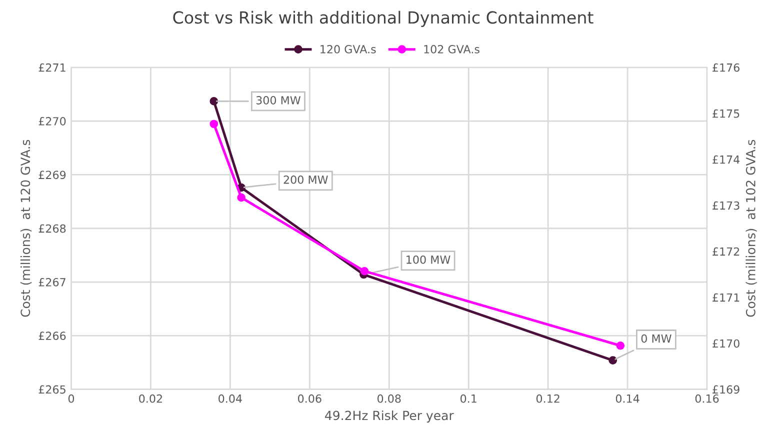 This screenshot has height=435, width=766. Describe the element at coordinates (310, 398) in the screenshot. I see `x-tick-label: 0.06` at that location.